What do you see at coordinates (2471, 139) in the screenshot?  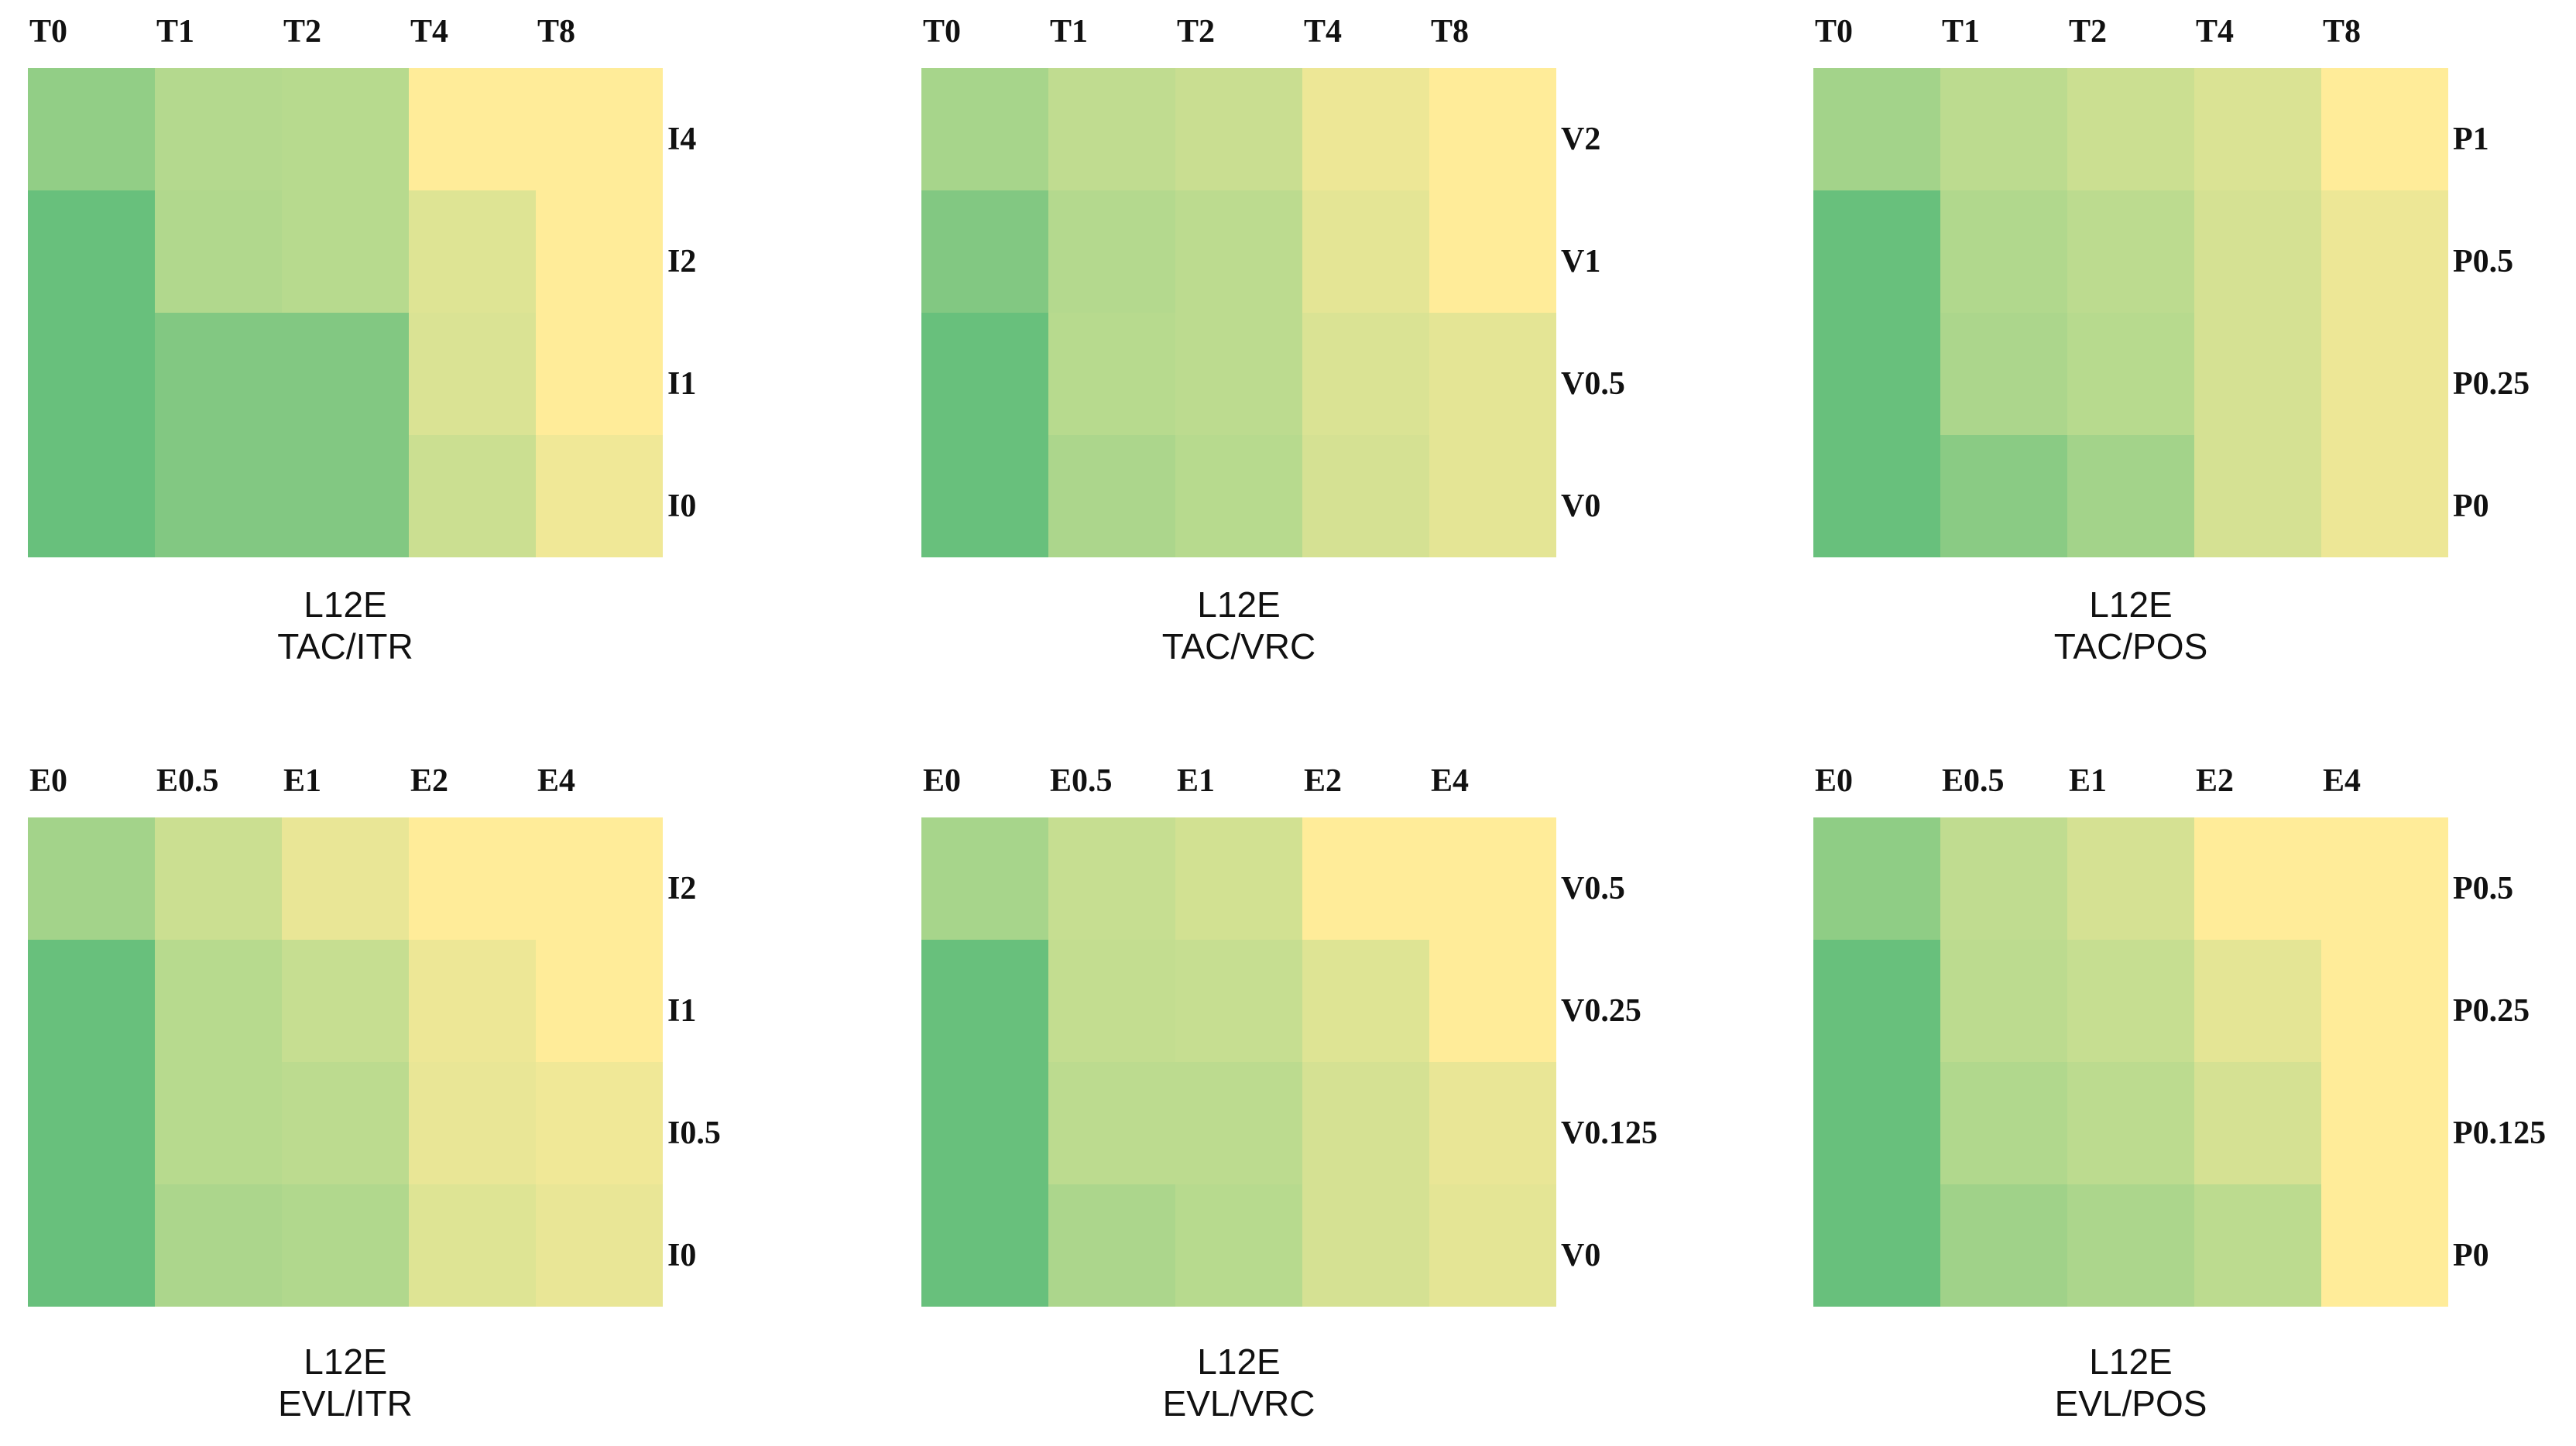 I see `y-tick-label: P1` at bounding box center [2471, 139].